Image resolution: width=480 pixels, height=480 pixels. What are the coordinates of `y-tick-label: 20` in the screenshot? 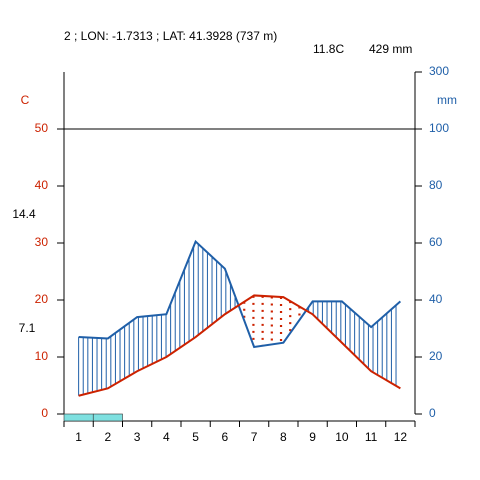 It's located at (42, 299).